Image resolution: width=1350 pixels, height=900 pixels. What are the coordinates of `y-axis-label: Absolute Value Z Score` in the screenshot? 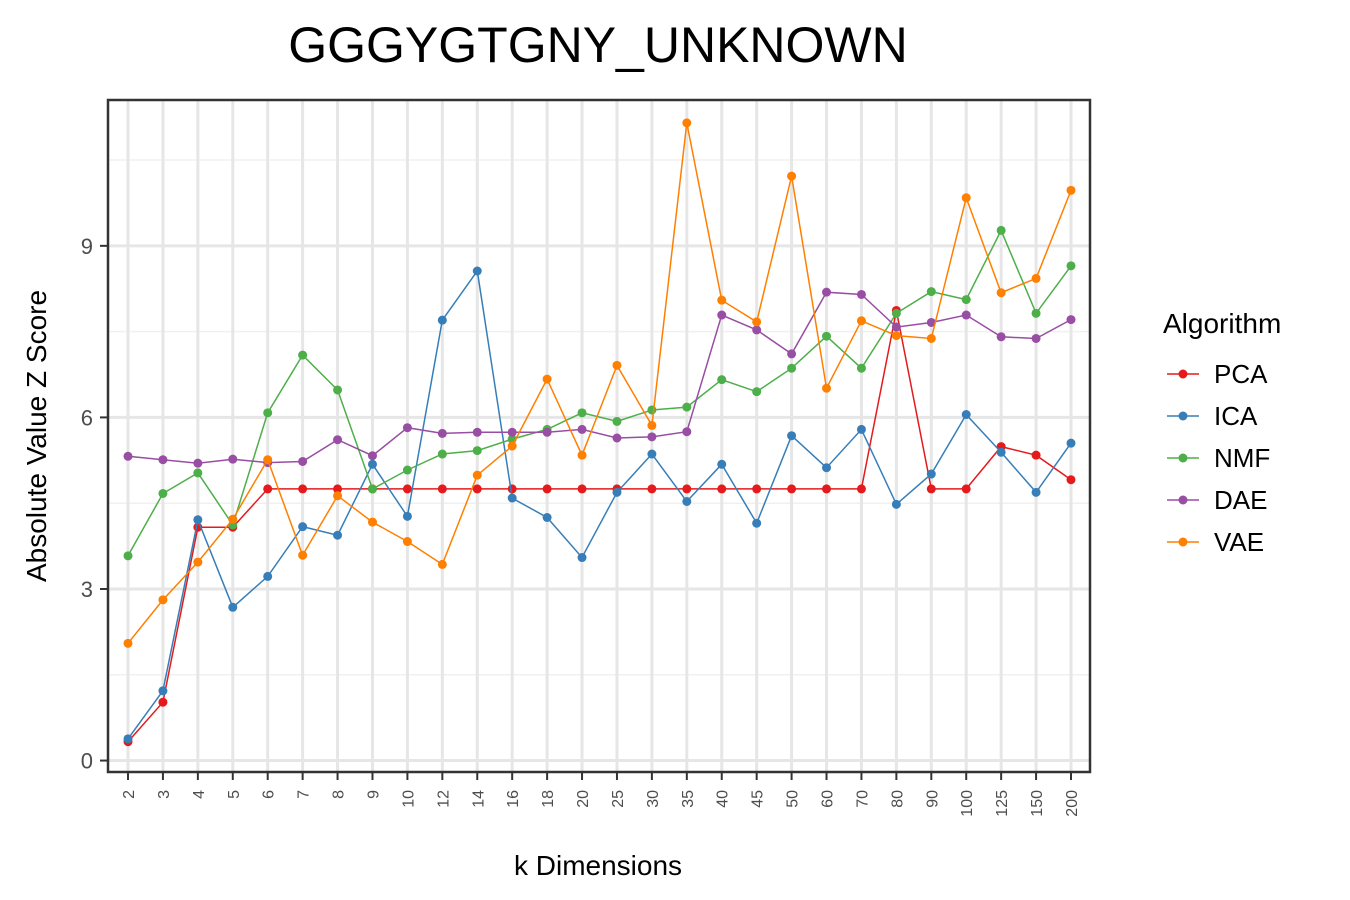 It's located at (36, 436).